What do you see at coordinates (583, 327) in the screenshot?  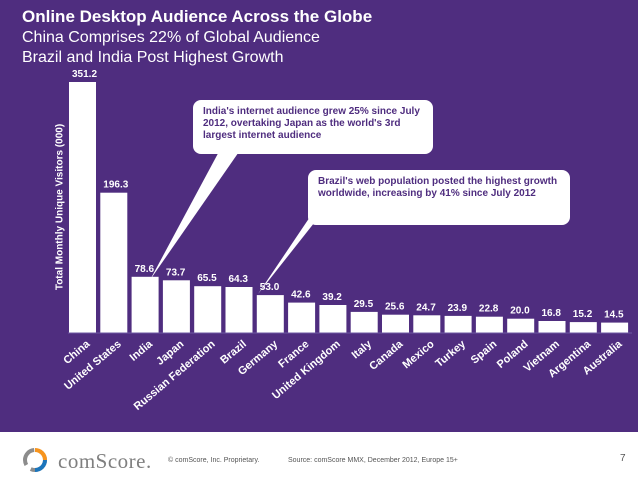 I see `bar-argentina` at bounding box center [583, 327].